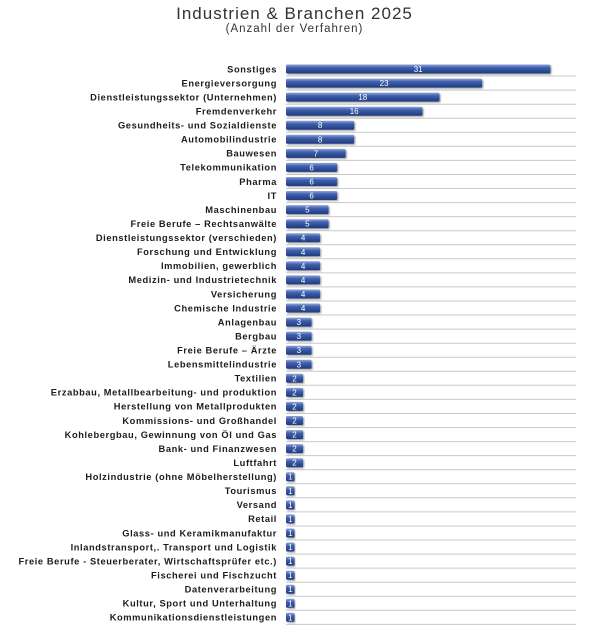 The image size is (589, 642). I want to click on category-label: Kohlebergbau, Gewinnung von Öl und Gas, so click(171, 435).